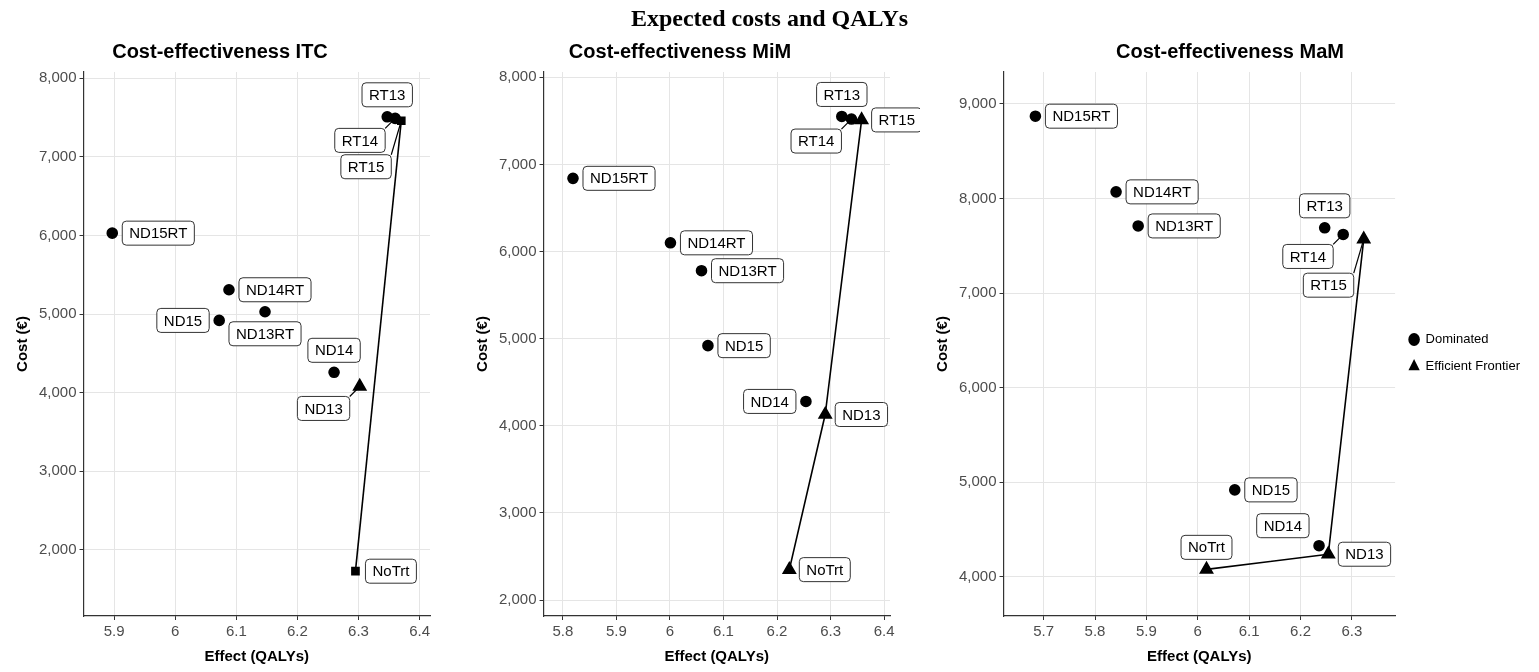 This screenshot has height=672, width=1539. What do you see at coordinates (1230, 50) in the screenshot?
I see `chart-title: Cost-effectiveness MaM` at bounding box center [1230, 50].